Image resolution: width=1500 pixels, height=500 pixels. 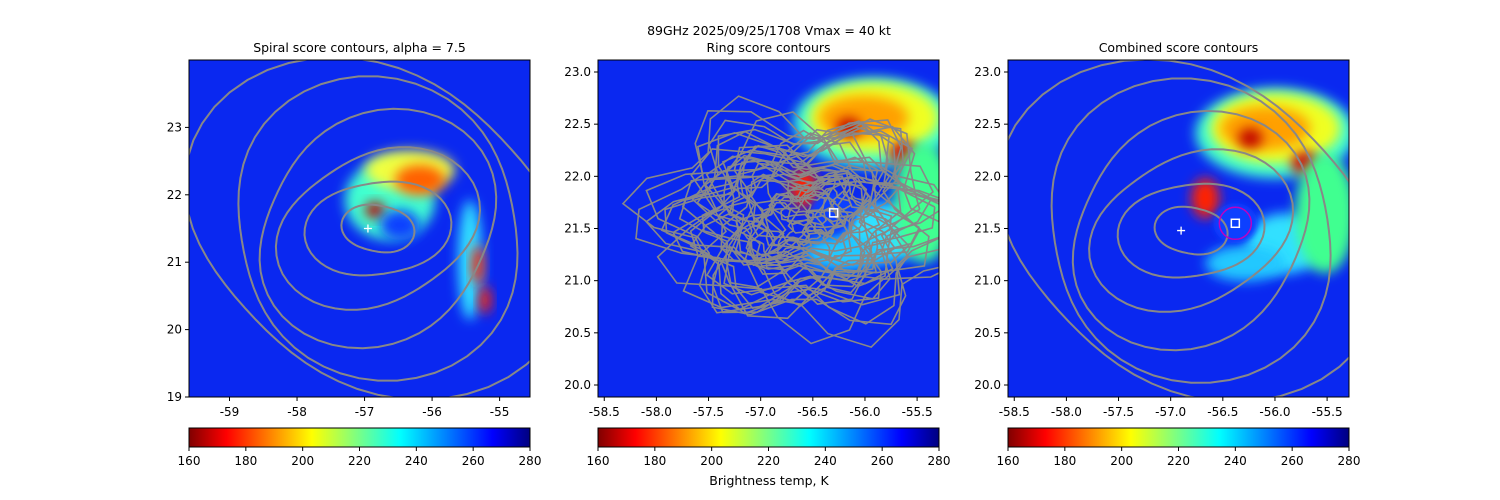 I want to click on panel-title: Spiral score contours, alpha = 7.5, so click(x=359, y=47).